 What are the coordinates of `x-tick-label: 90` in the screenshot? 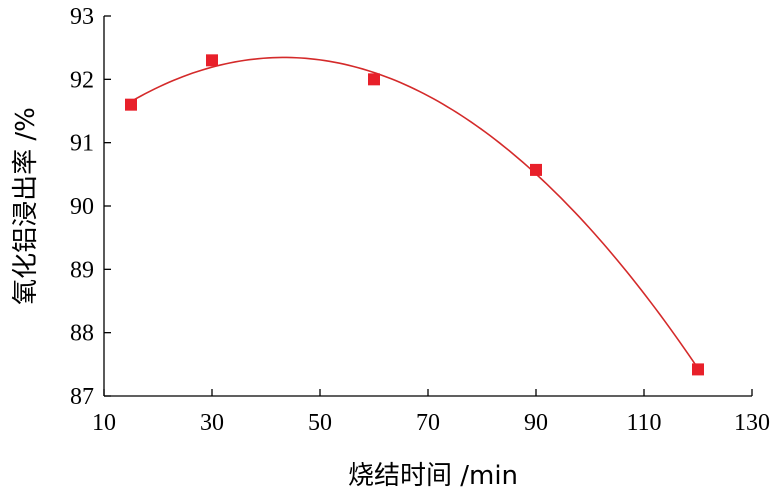 It's located at (536, 423).